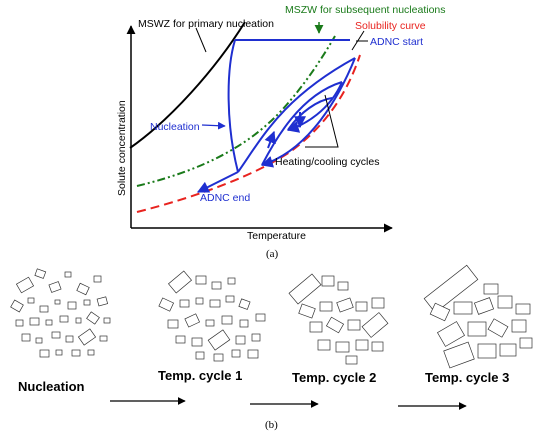 The image size is (550, 435). Describe the element at coordinates (187, 85) in the screenshot. I see `mswz-curve` at that location.